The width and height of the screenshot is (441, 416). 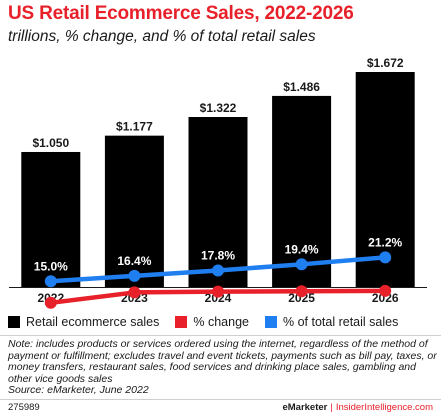 I want to click on pct-change-label-2024: 12.3%, so click(x=218, y=305).